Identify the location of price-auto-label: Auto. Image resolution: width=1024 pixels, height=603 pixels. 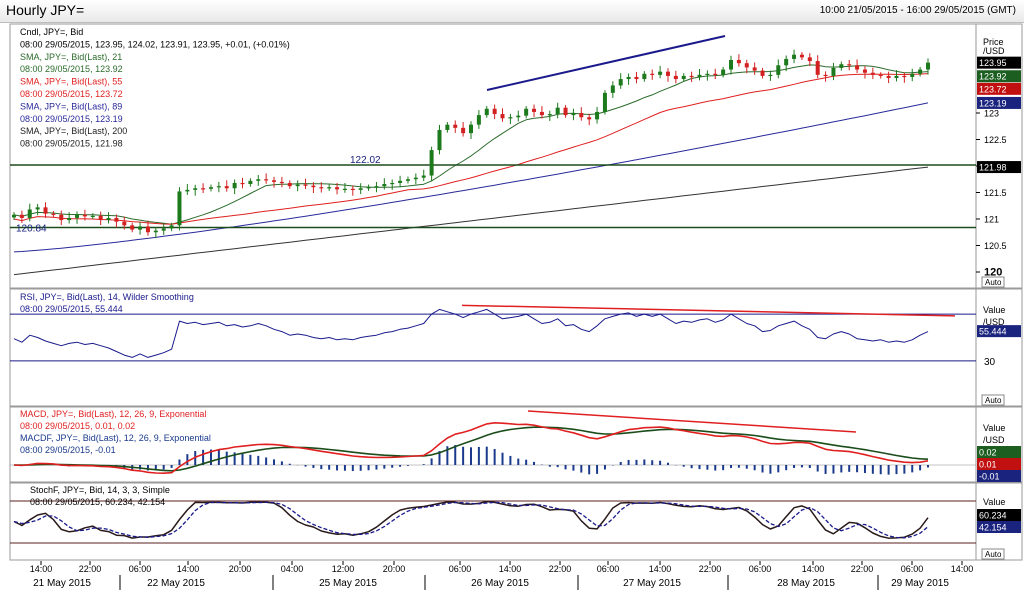
(993, 282).